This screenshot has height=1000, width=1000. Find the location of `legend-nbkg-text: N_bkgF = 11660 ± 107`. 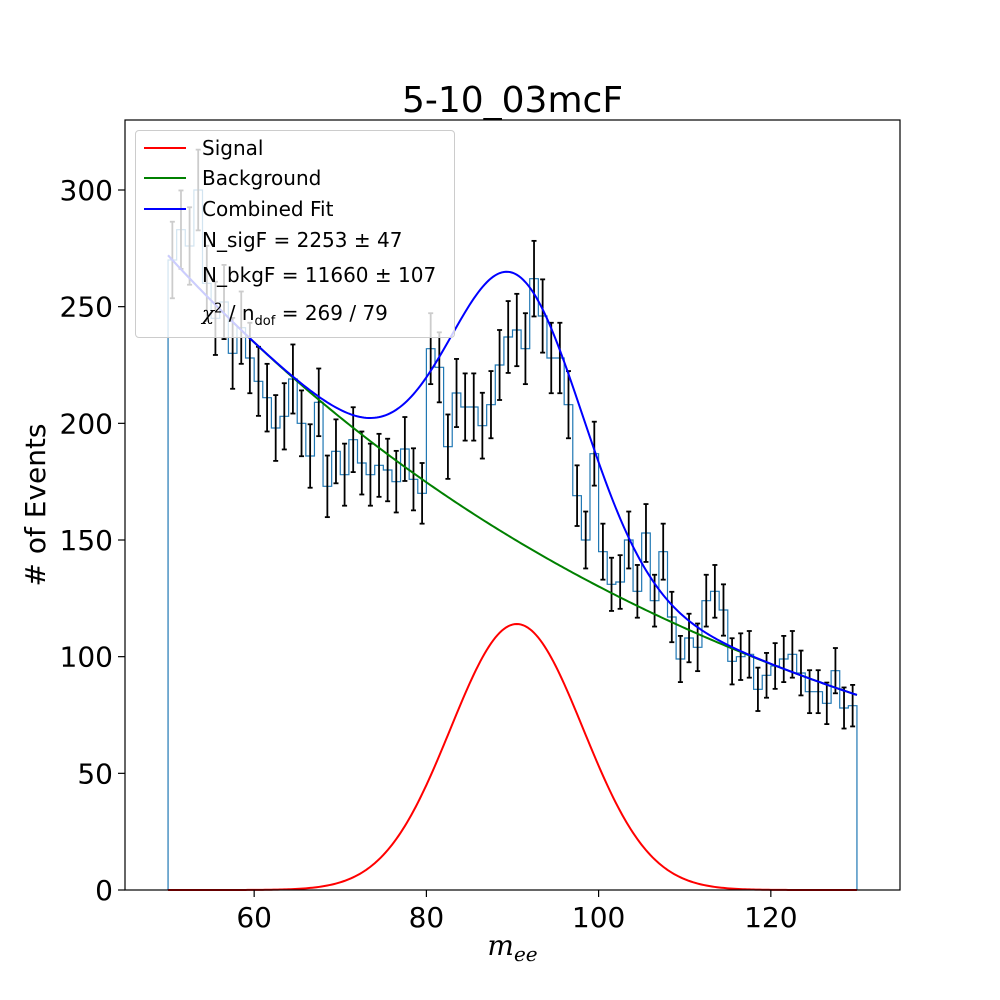

legend-nbkg-text: N_bkgF = 11660 ± 107 is located at coordinates (319, 275).